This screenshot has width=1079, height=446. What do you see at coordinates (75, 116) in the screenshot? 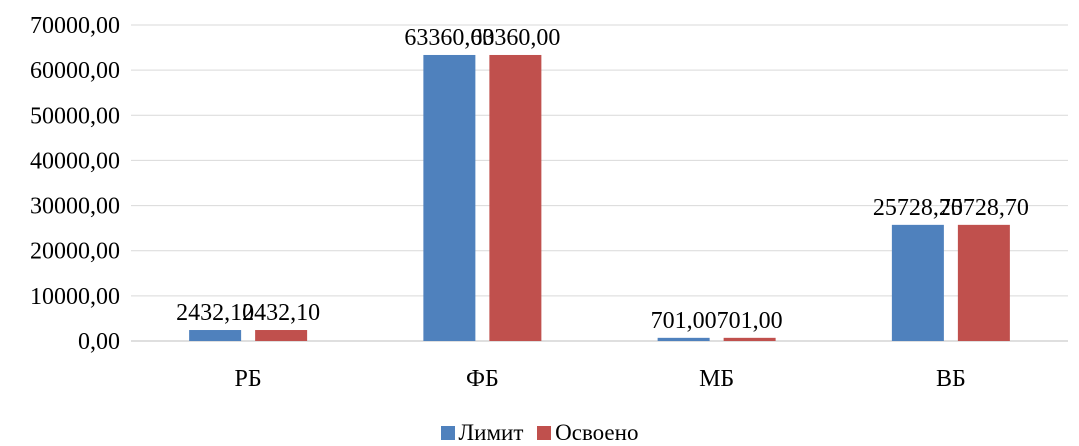
I see `y-tick-label: 50000,00` at bounding box center [75, 116].